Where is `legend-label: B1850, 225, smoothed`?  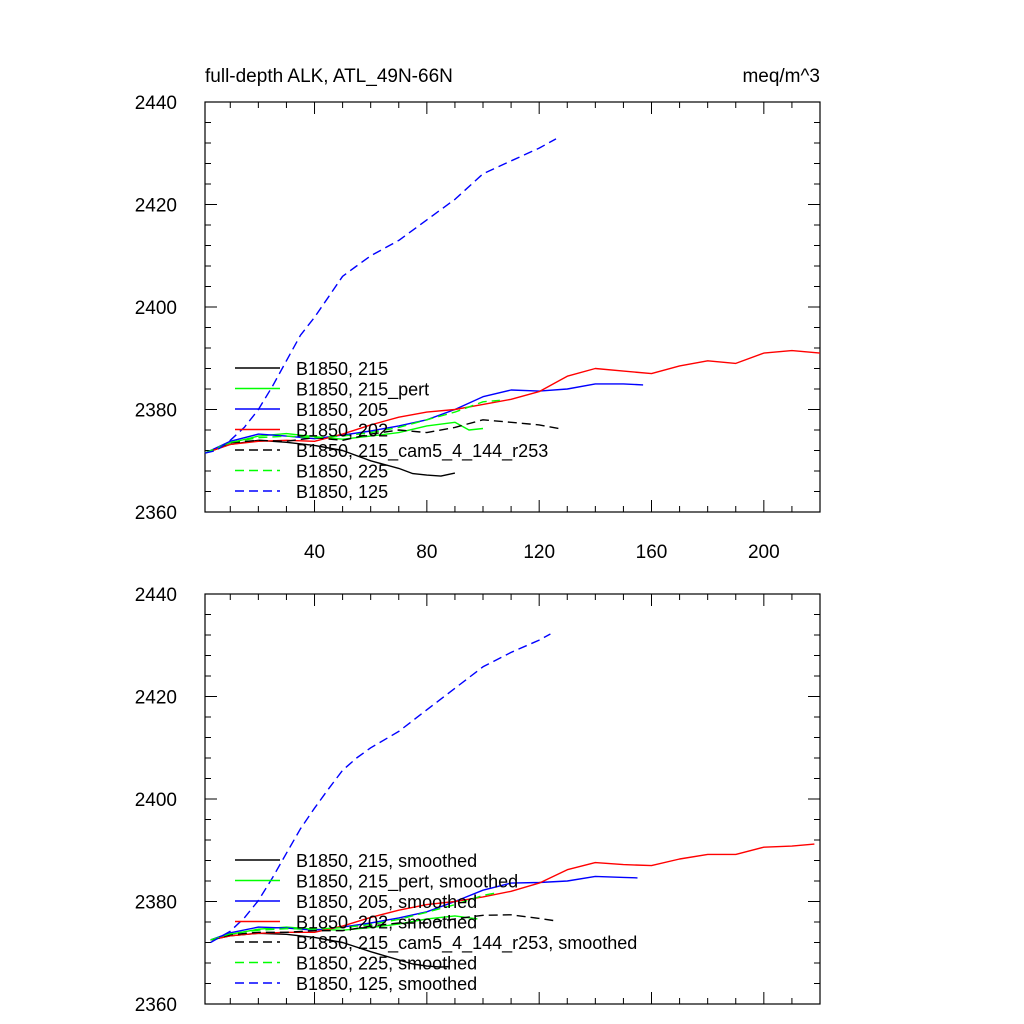
legend-label: B1850, 225, smoothed is located at coordinates (386, 964).